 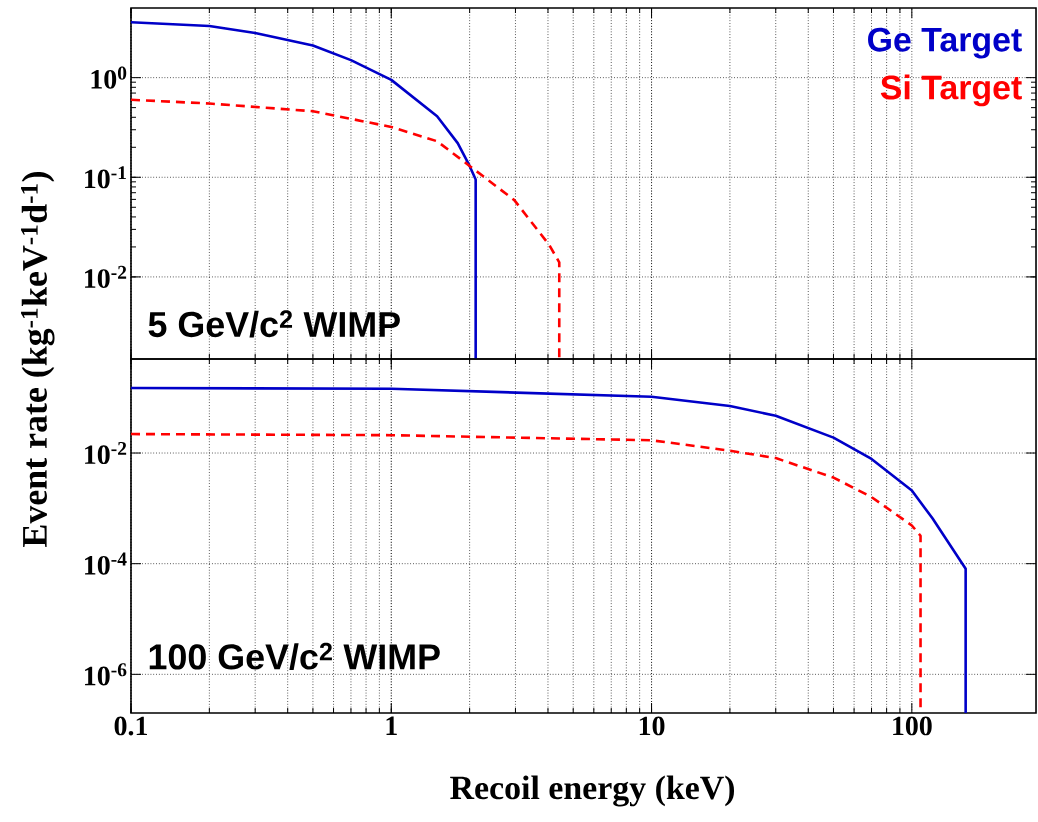 I want to click on x-tick-label: 0.1, so click(x=130, y=726).